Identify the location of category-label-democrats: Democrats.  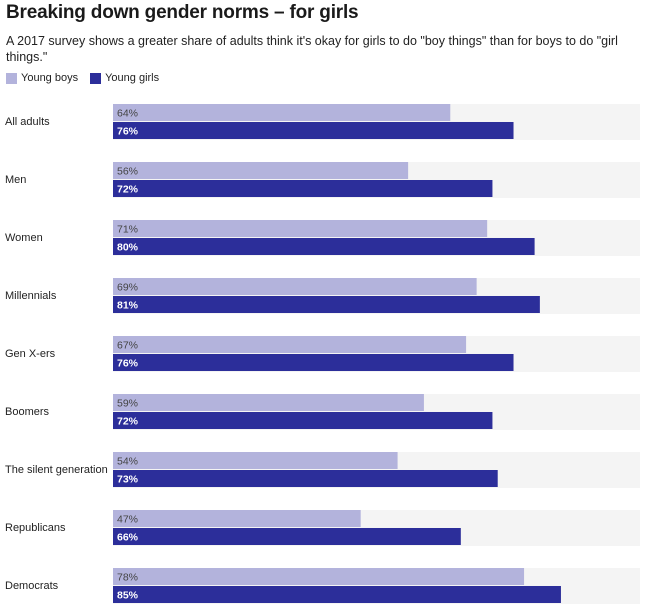
(32, 586).